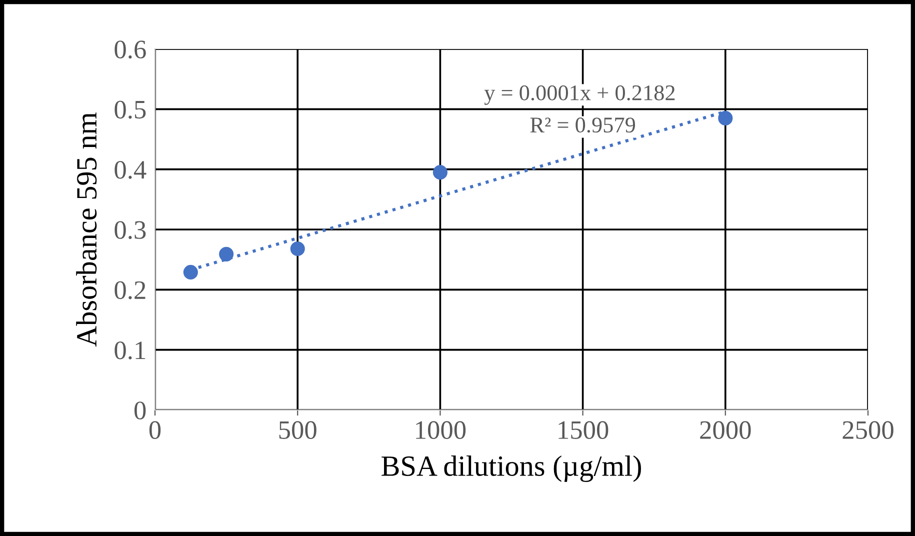 This screenshot has width=915, height=536. Describe the element at coordinates (130, 49) in the screenshot. I see `y-tick-label: 0.6` at that location.